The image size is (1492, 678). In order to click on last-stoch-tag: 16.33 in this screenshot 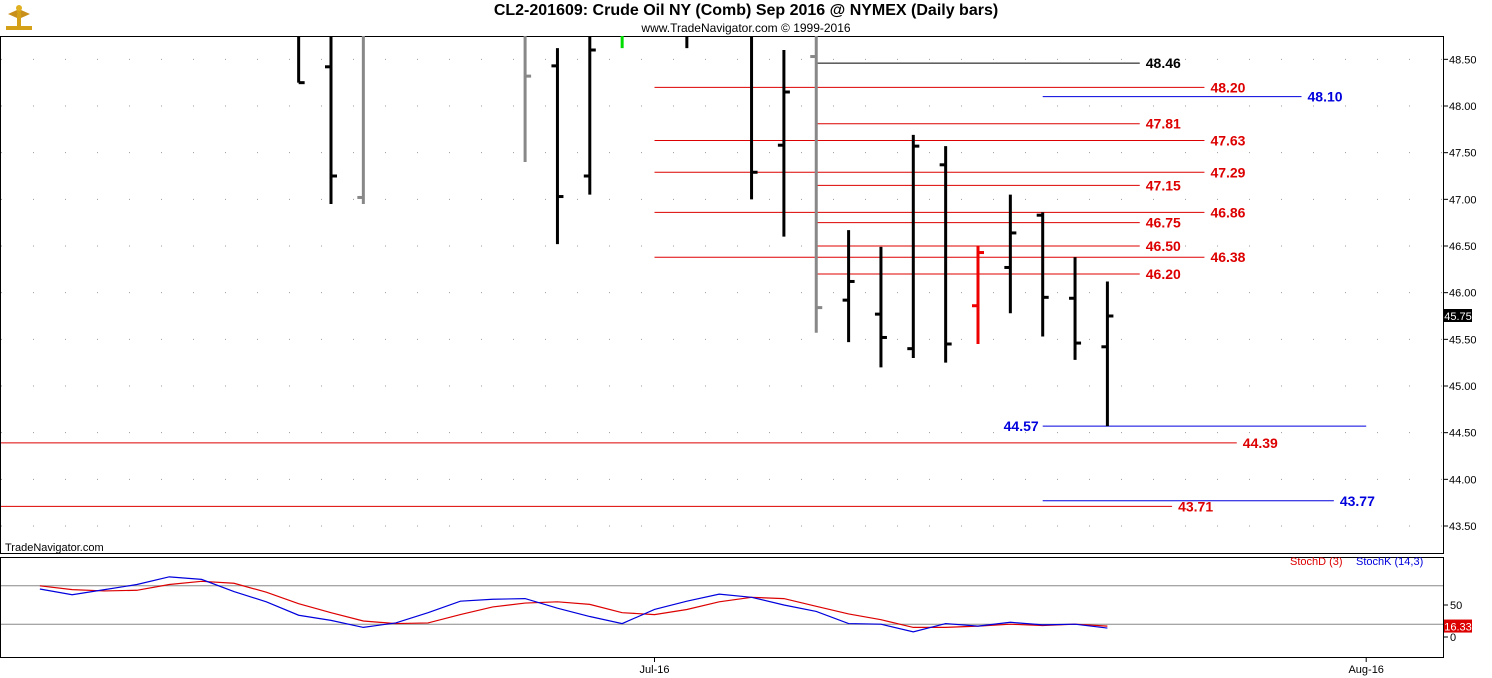, I will do `click(1458, 626)`.